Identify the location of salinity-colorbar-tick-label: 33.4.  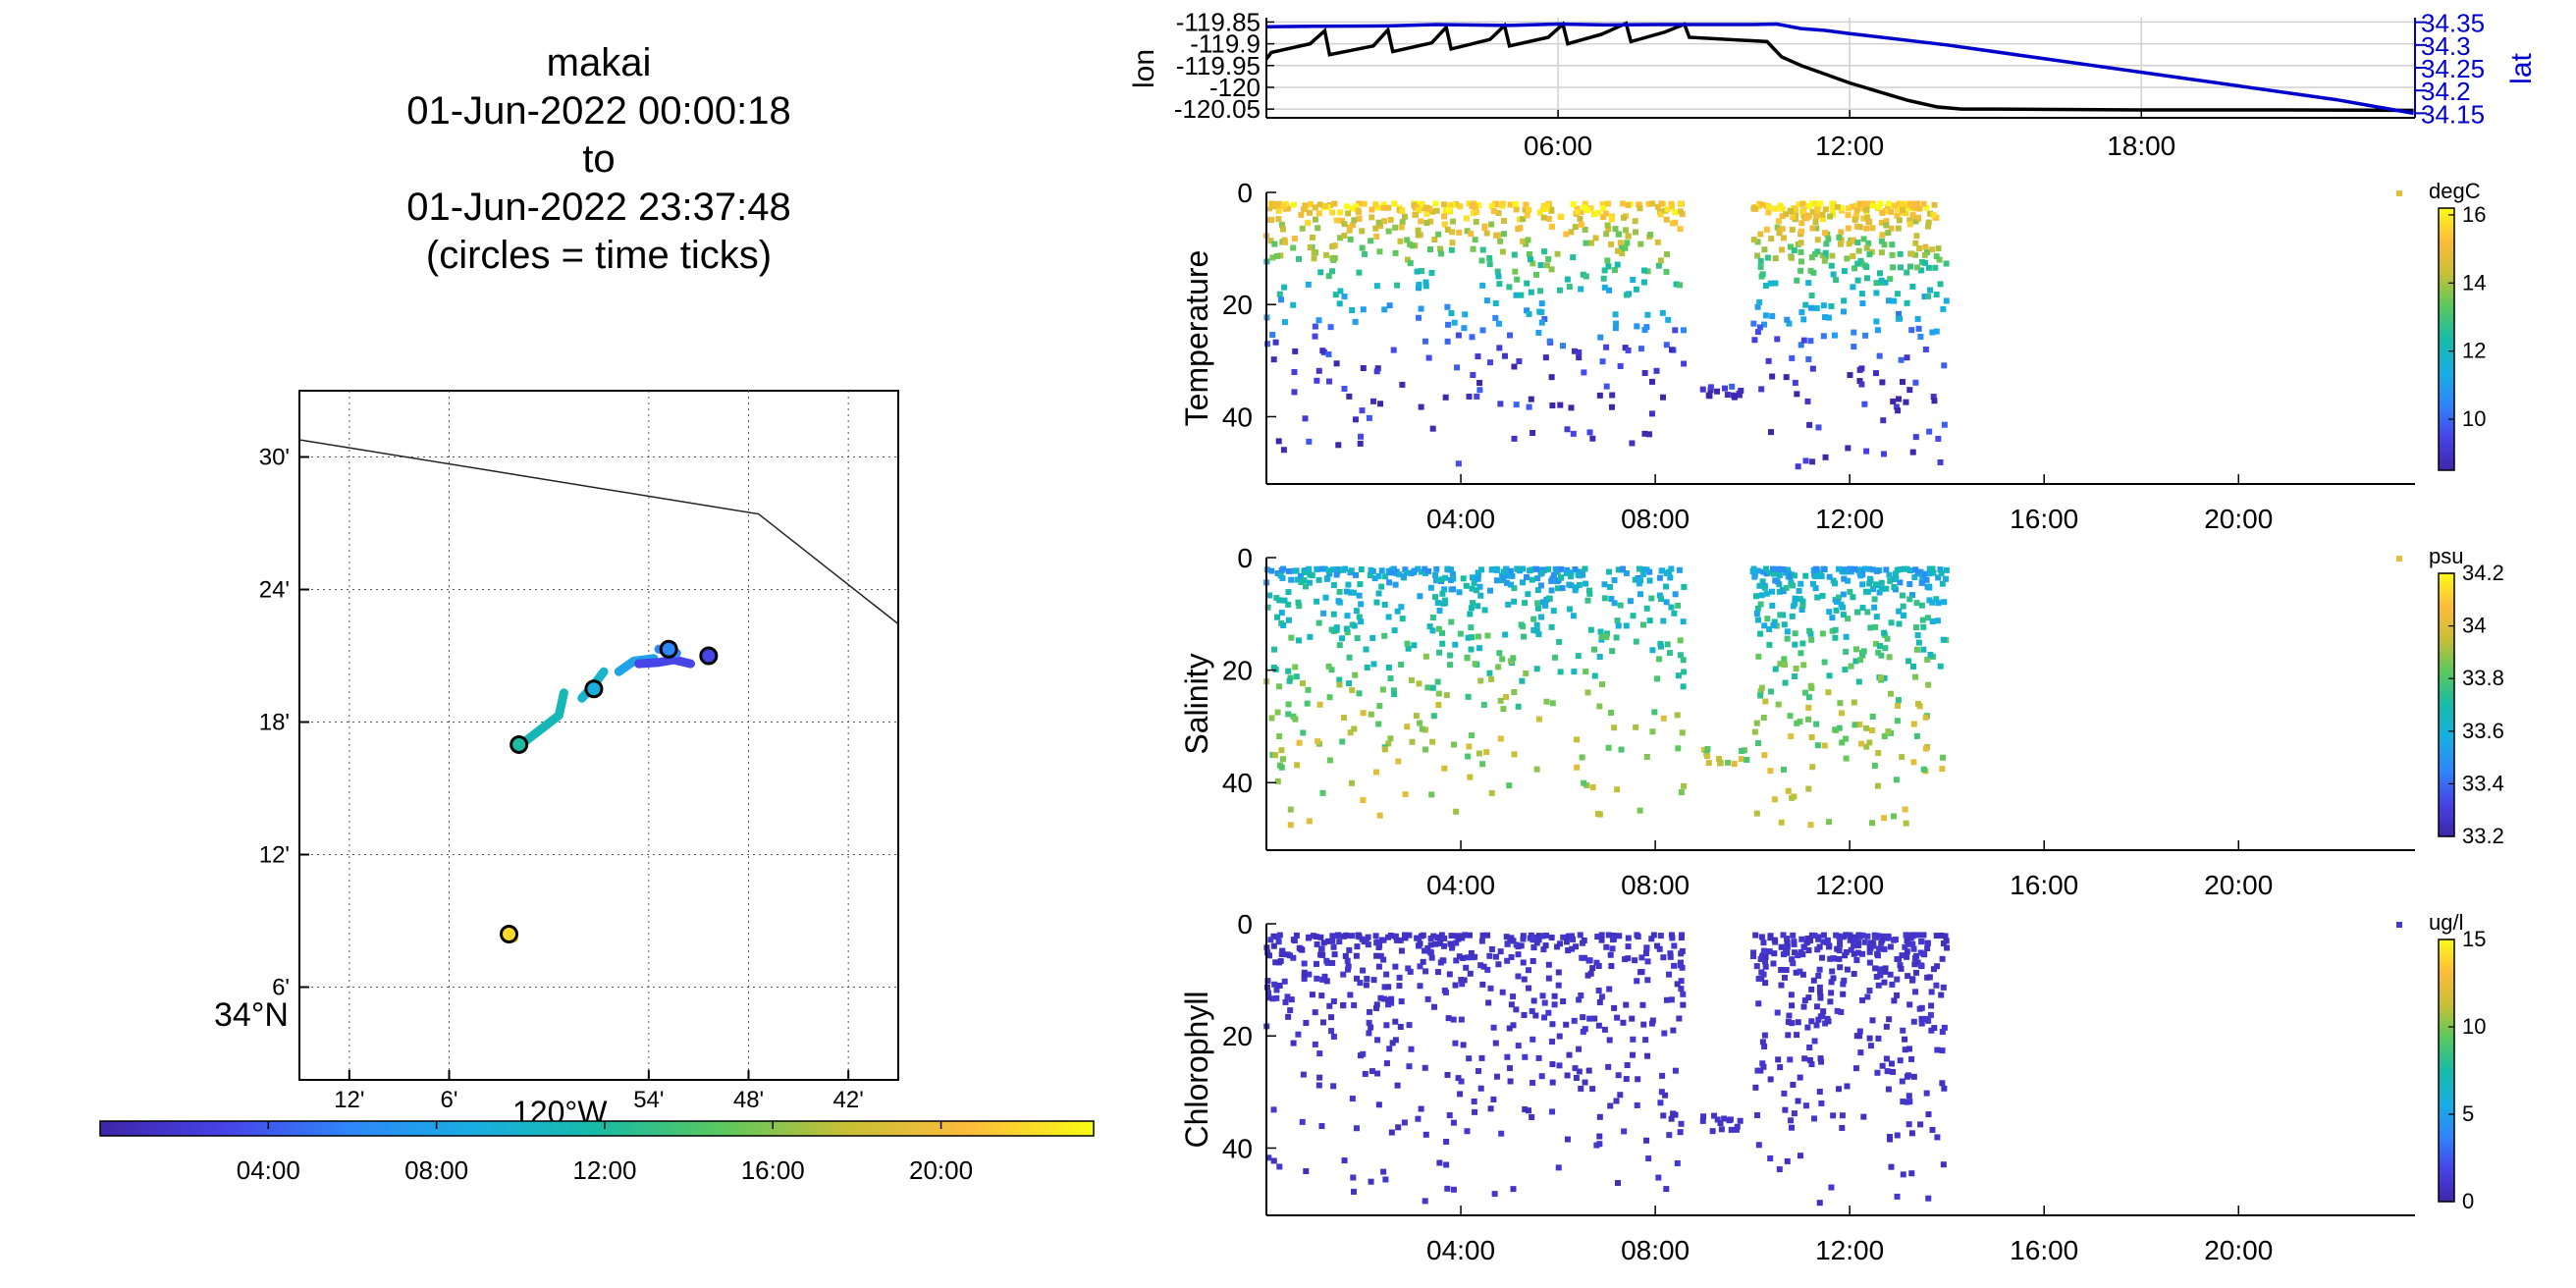
(2483, 783).